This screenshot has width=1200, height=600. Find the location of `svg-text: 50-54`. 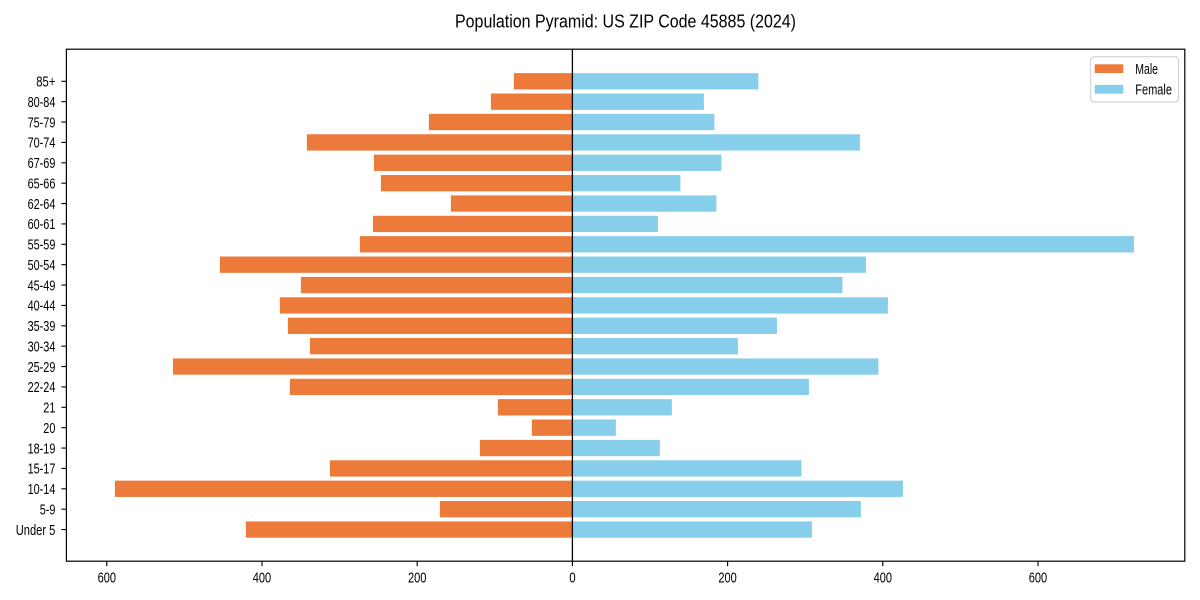

svg-text: 50-54 is located at coordinates (42, 266).